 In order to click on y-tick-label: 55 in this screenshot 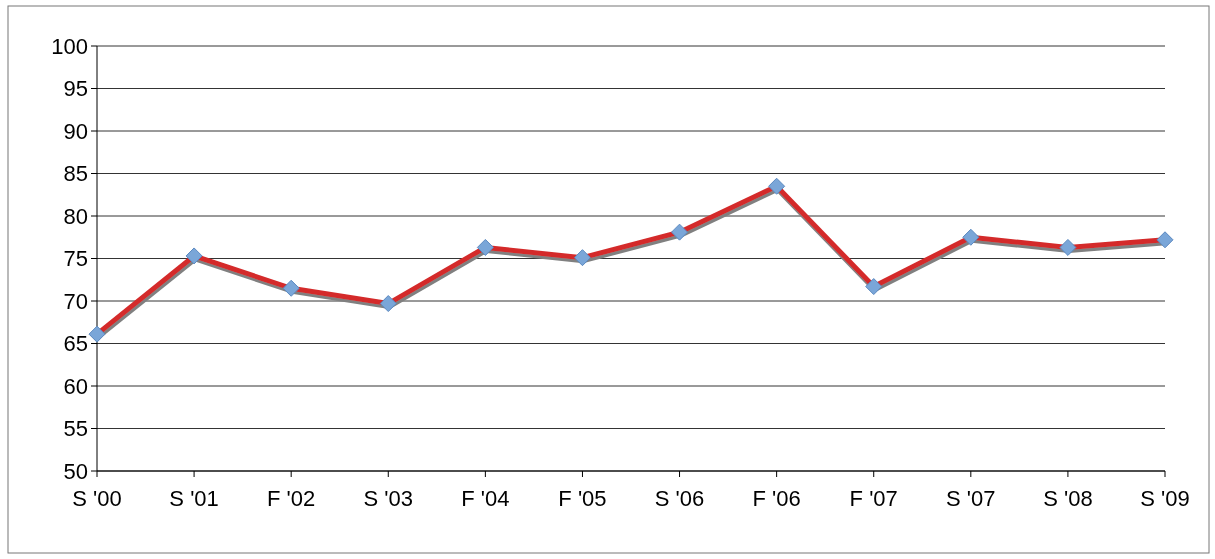, I will do `click(75, 429)`.